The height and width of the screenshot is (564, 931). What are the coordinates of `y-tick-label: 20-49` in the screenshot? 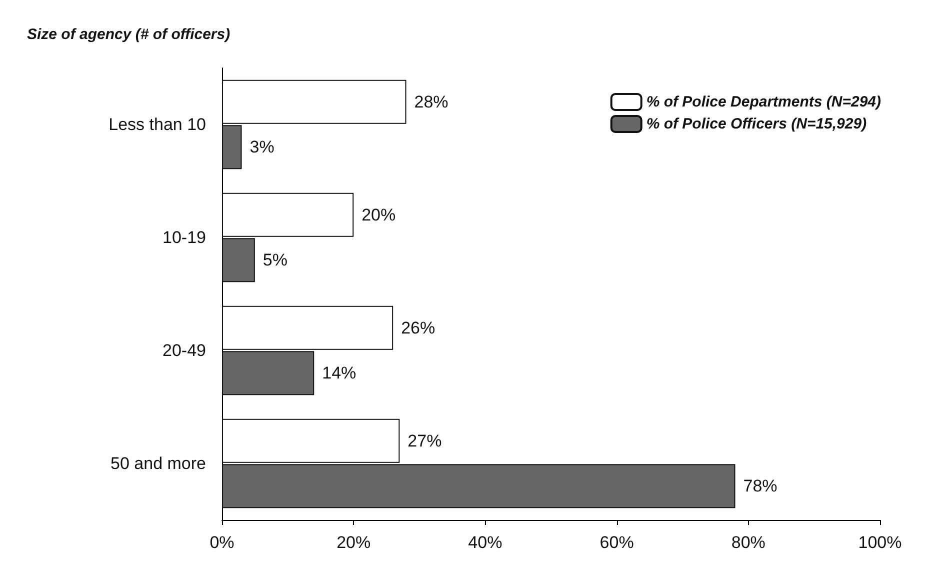 It's located at (184, 350).